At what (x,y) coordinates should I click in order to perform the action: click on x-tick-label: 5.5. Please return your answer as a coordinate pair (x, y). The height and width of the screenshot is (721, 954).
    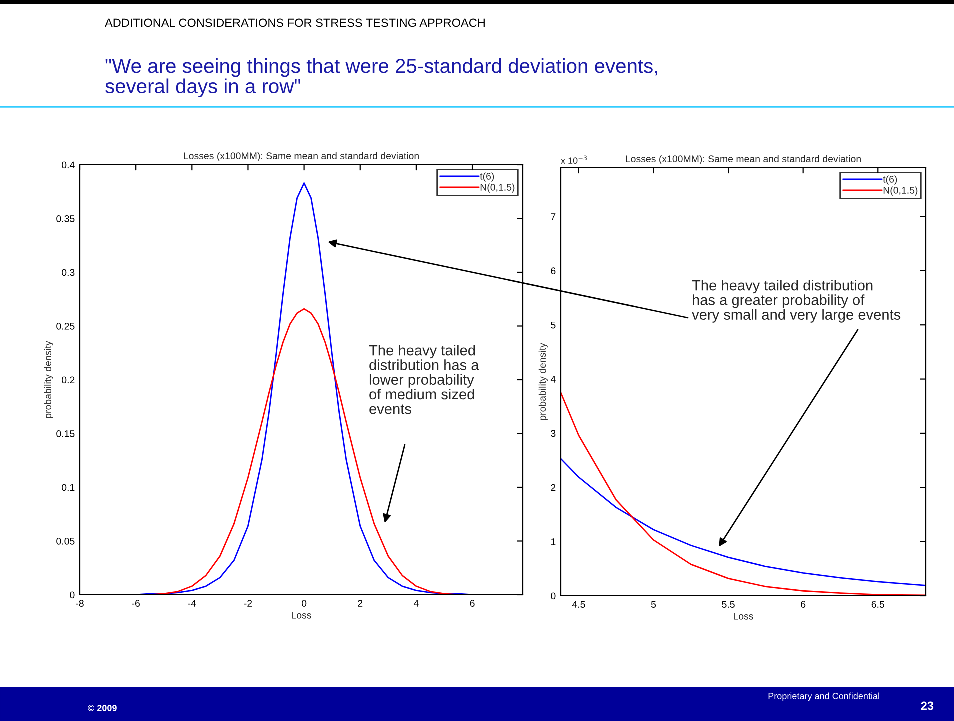
    Looking at the image, I should click on (728, 604).